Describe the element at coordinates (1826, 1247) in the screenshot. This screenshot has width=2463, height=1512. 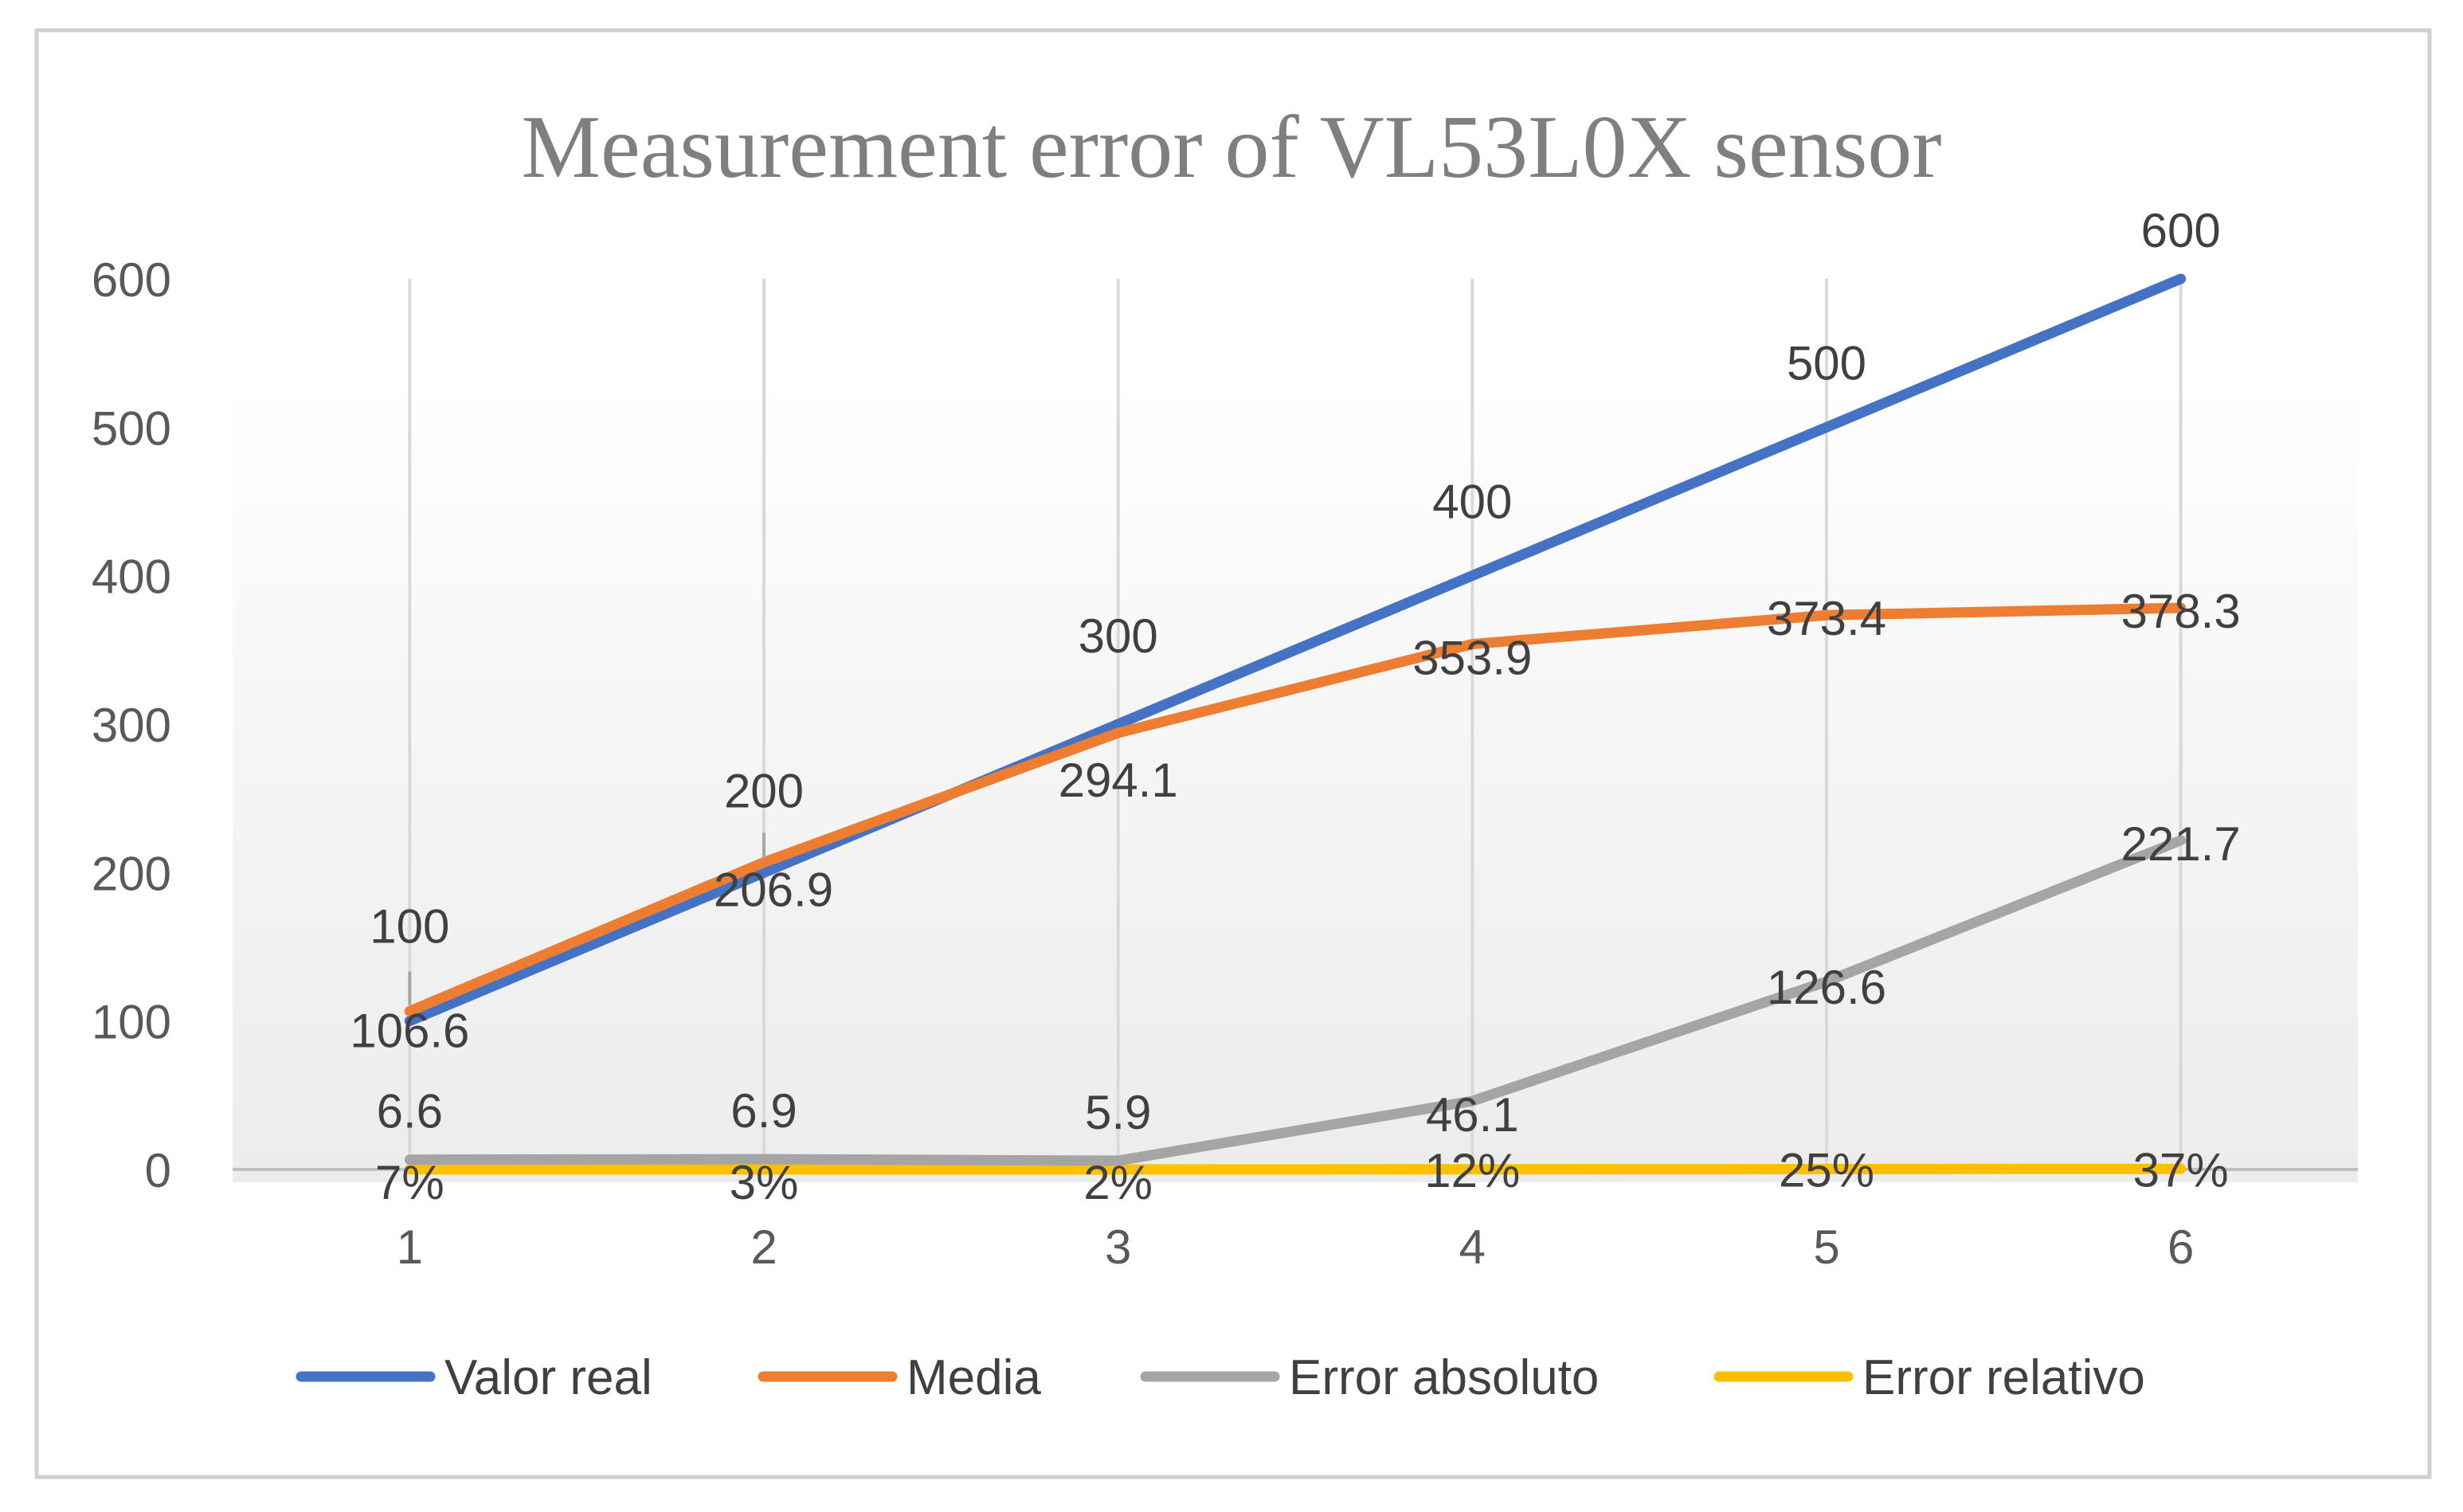
I see `x-tick-label: 5` at that location.